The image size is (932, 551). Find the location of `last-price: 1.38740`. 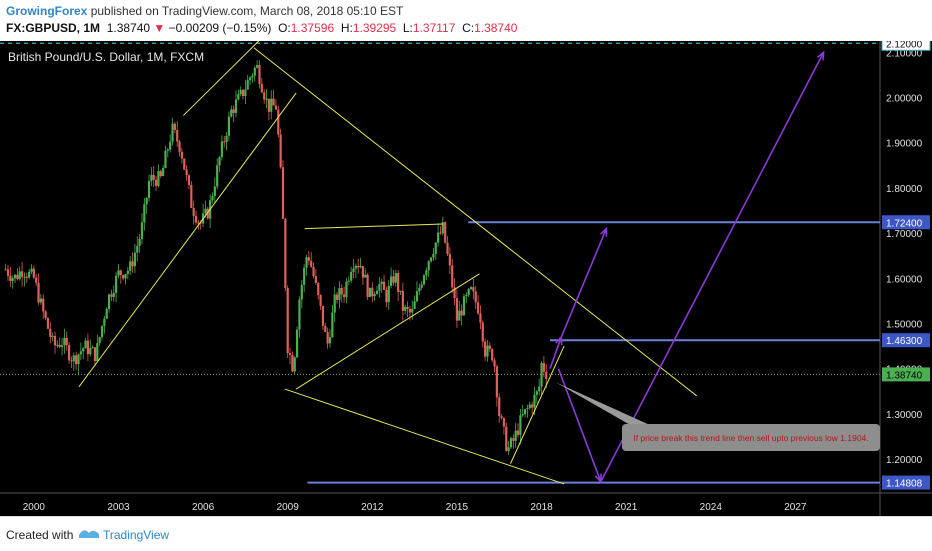

last-price: 1.38740 is located at coordinates (128, 28).